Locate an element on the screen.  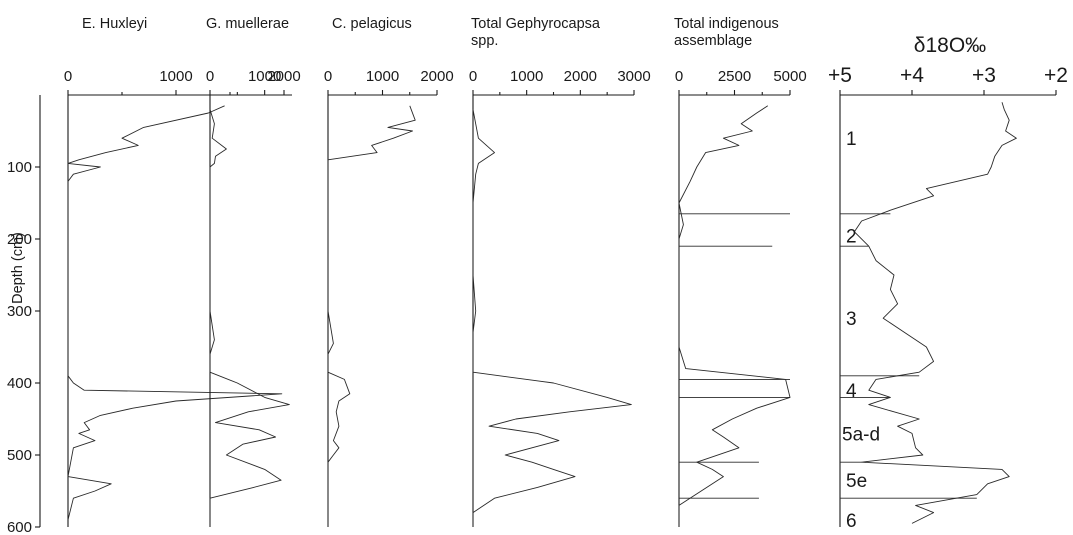
depth-tick-label: 200 is located at coordinates (19, 239).